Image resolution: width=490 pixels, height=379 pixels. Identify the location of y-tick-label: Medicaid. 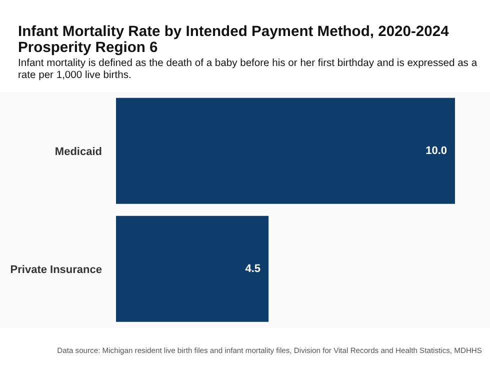
(78, 152).